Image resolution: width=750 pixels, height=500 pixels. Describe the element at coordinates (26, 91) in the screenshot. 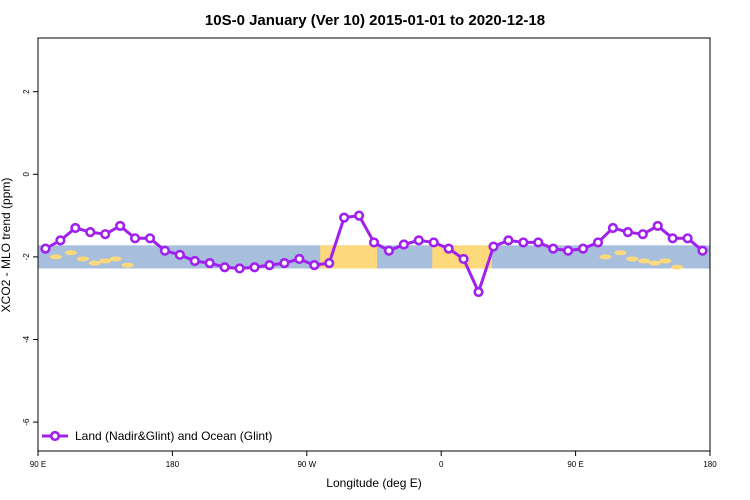

I see `y-tick-label: 2` at that location.